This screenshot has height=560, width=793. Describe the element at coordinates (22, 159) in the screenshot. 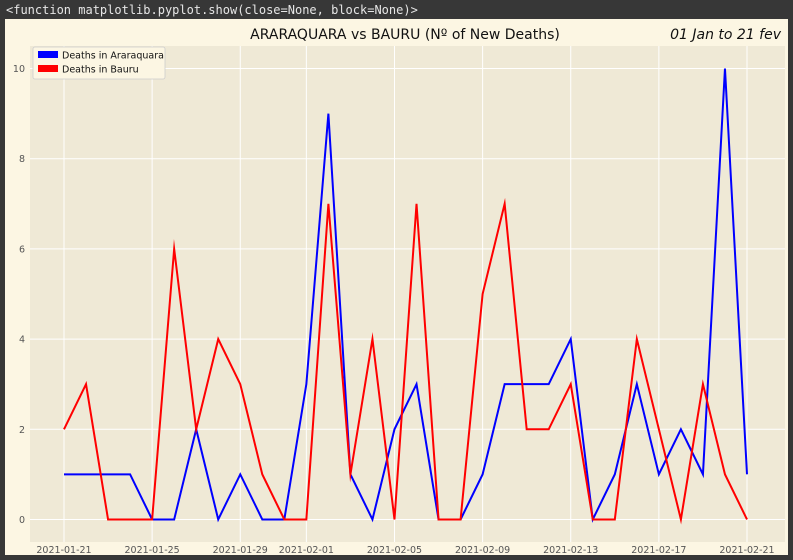

I see `y-tick-label: 8` at that location.